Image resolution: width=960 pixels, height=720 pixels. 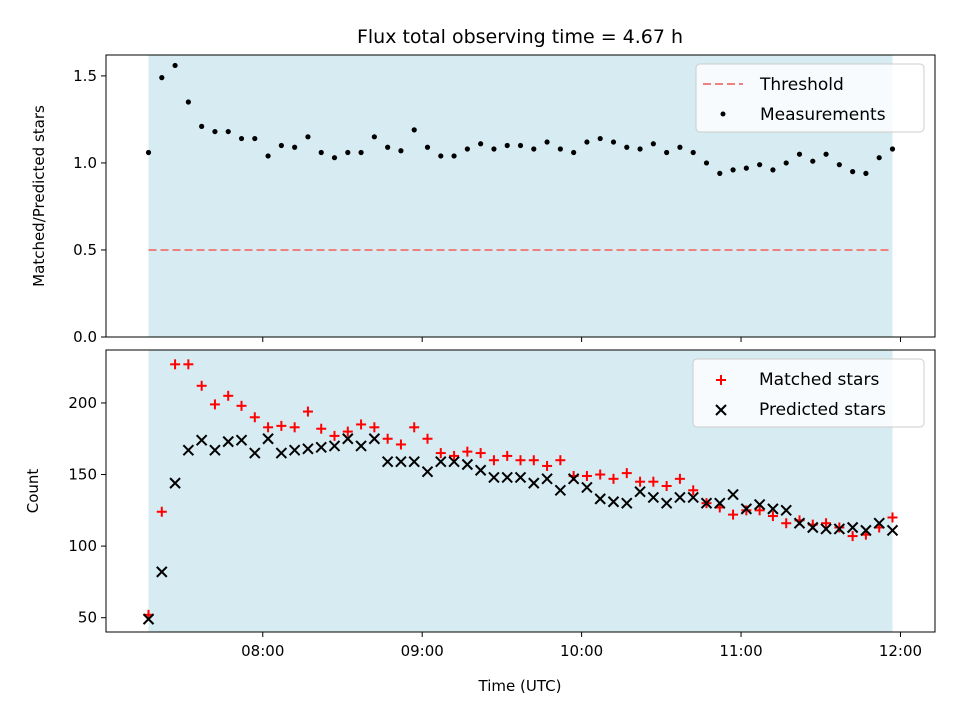 What do you see at coordinates (823, 115) in the screenshot?
I see `legend-measurements-label: Measurements` at bounding box center [823, 115].